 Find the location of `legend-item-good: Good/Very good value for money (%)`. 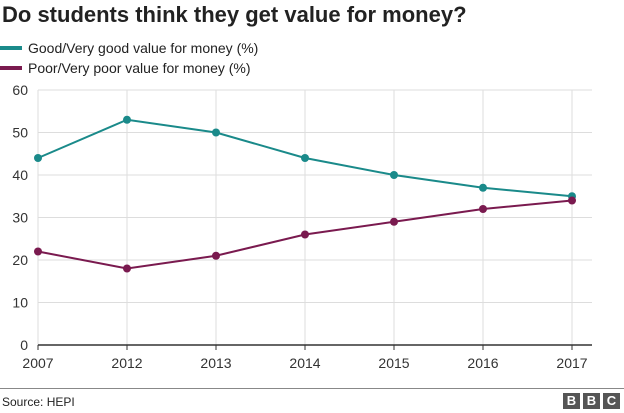

legend-item-good: Good/Very good value for money (%) is located at coordinates (129, 48).